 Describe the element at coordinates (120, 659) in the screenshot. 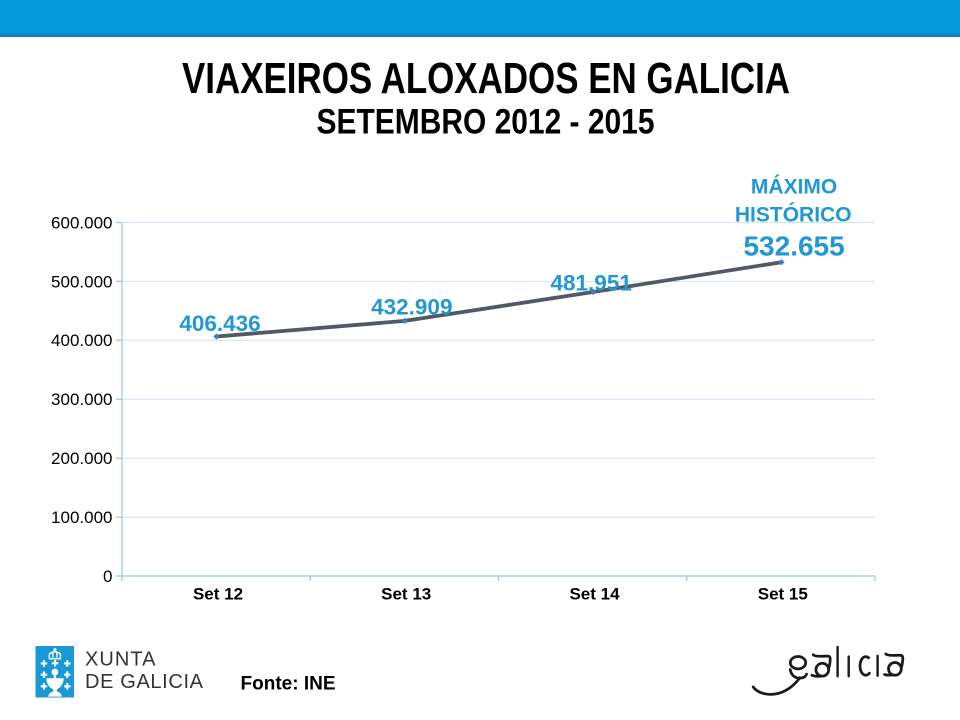

I see `svg-text: XUNTA` at that location.